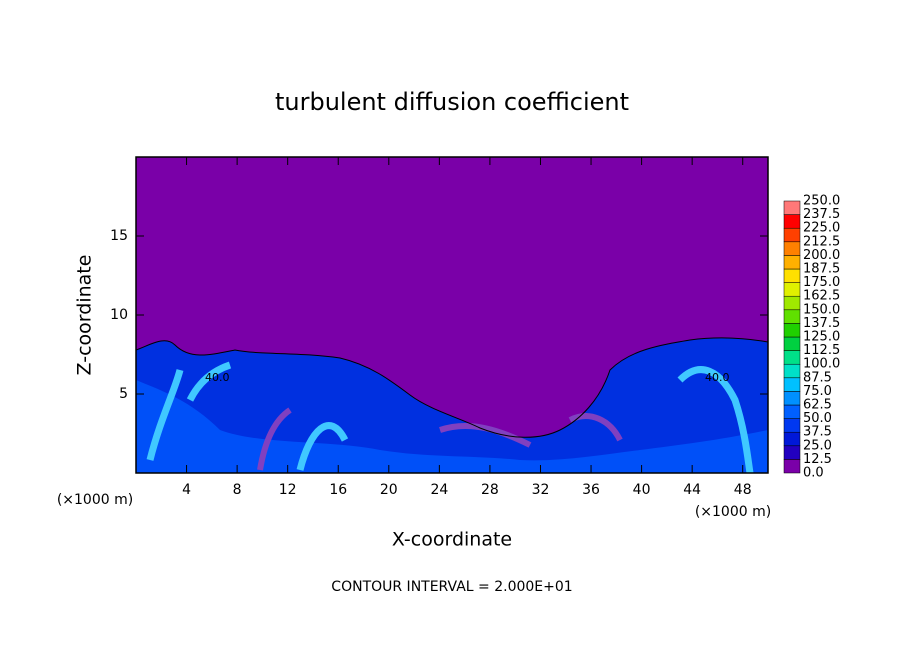 This screenshot has width=904, height=658. I want to click on colorbar-label: 12.5, so click(817, 459).